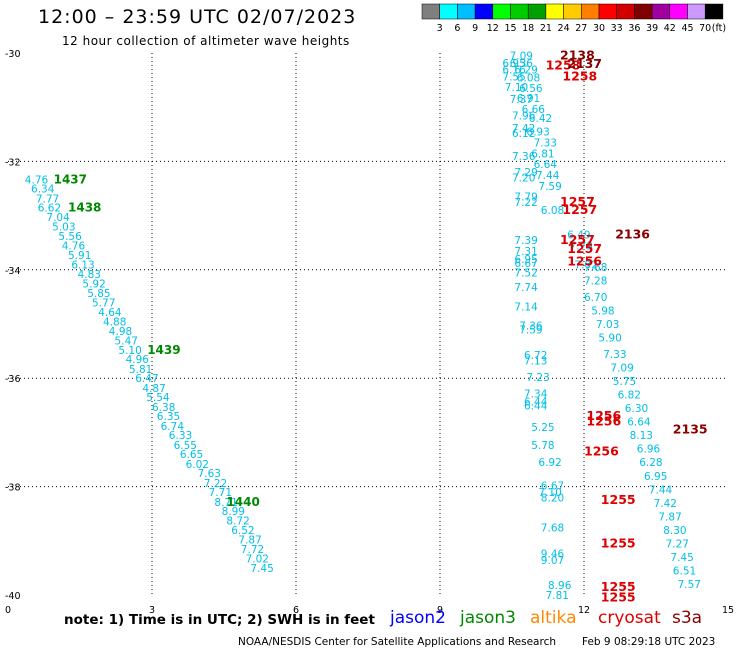  Describe the element at coordinates (49, 208) in the screenshot. I see `wave-height-label: 6.62` at that location.